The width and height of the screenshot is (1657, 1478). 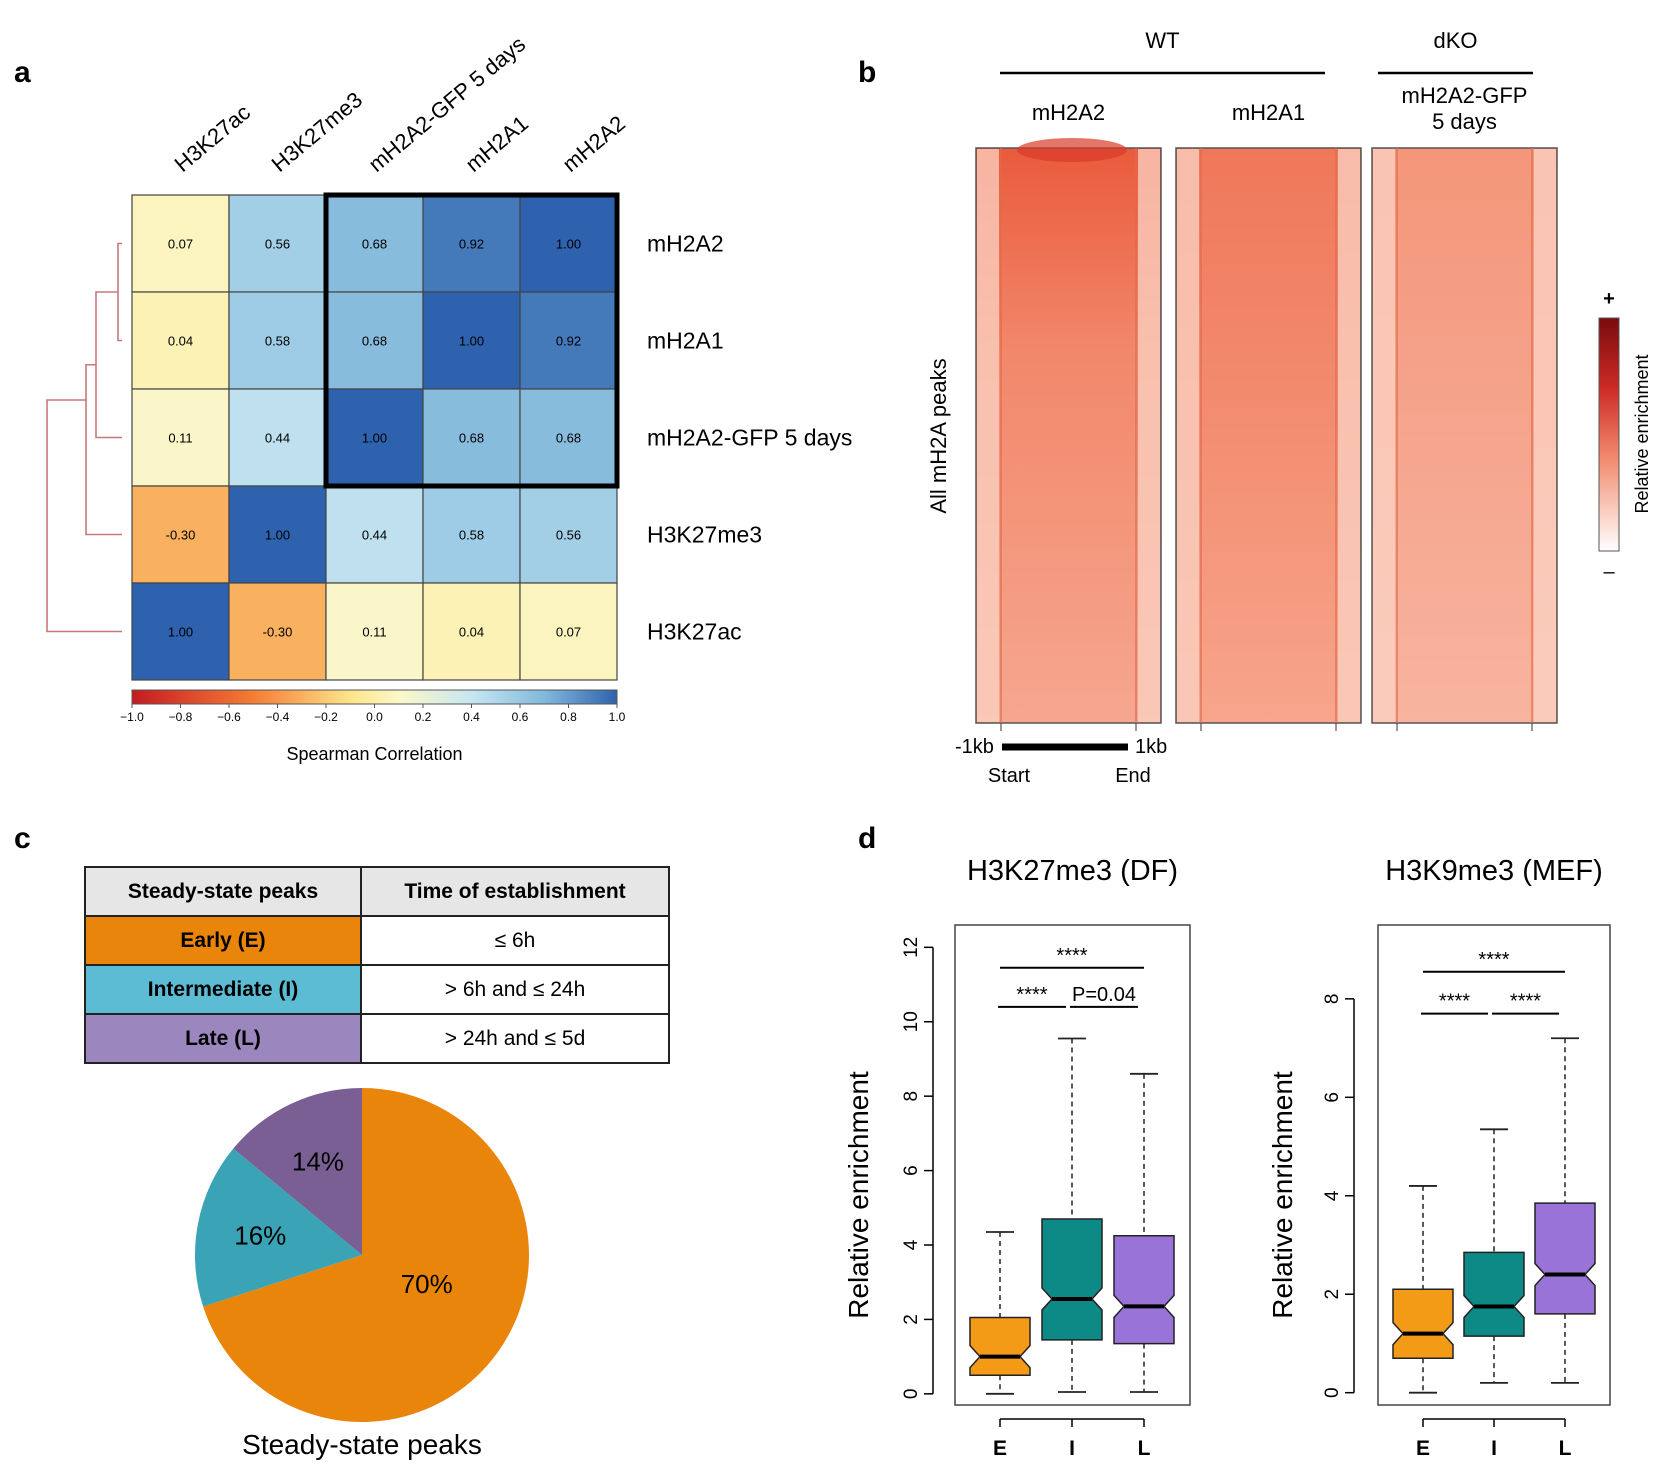 I want to click on colorbar-tick-label: 0.2, so click(x=423, y=717).